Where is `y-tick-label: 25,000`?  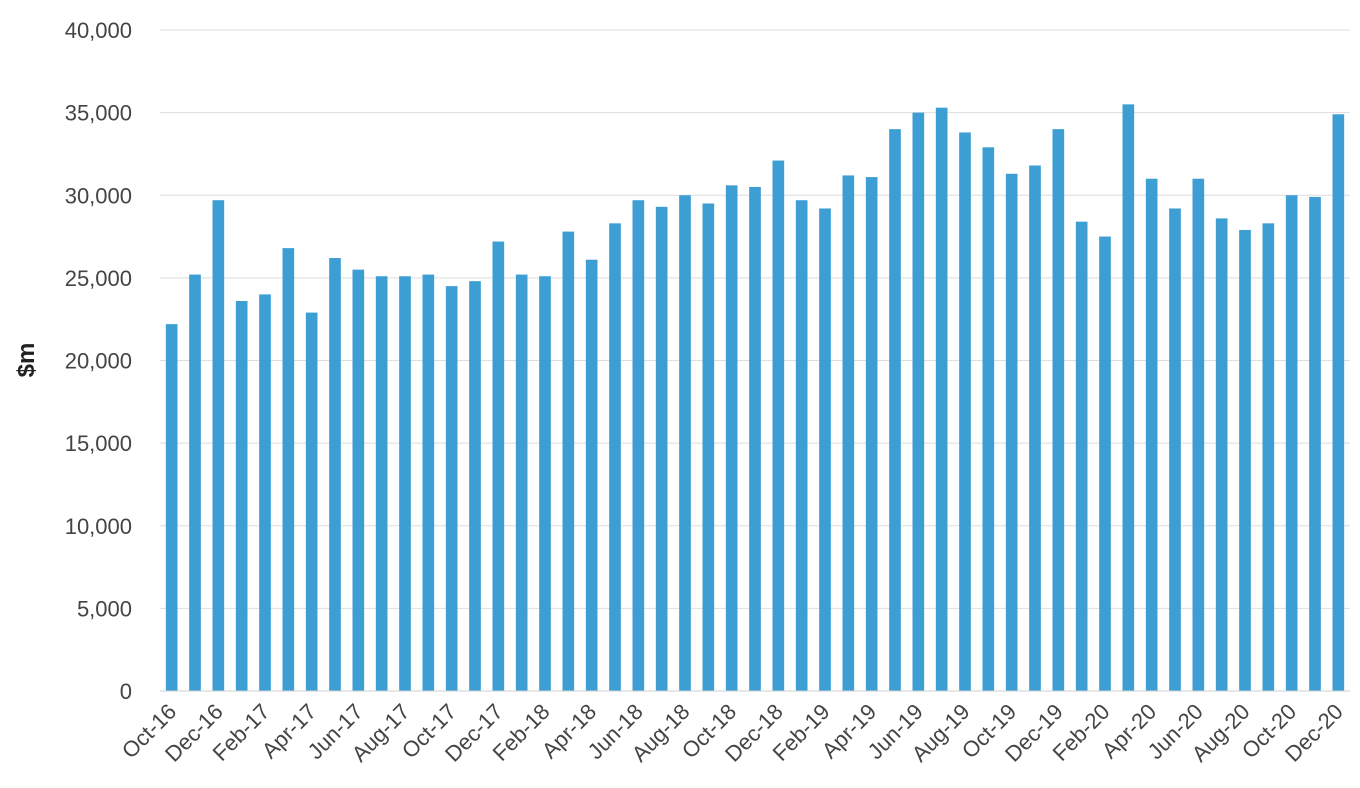 y-tick-label: 25,000 is located at coordinates (98, 278).